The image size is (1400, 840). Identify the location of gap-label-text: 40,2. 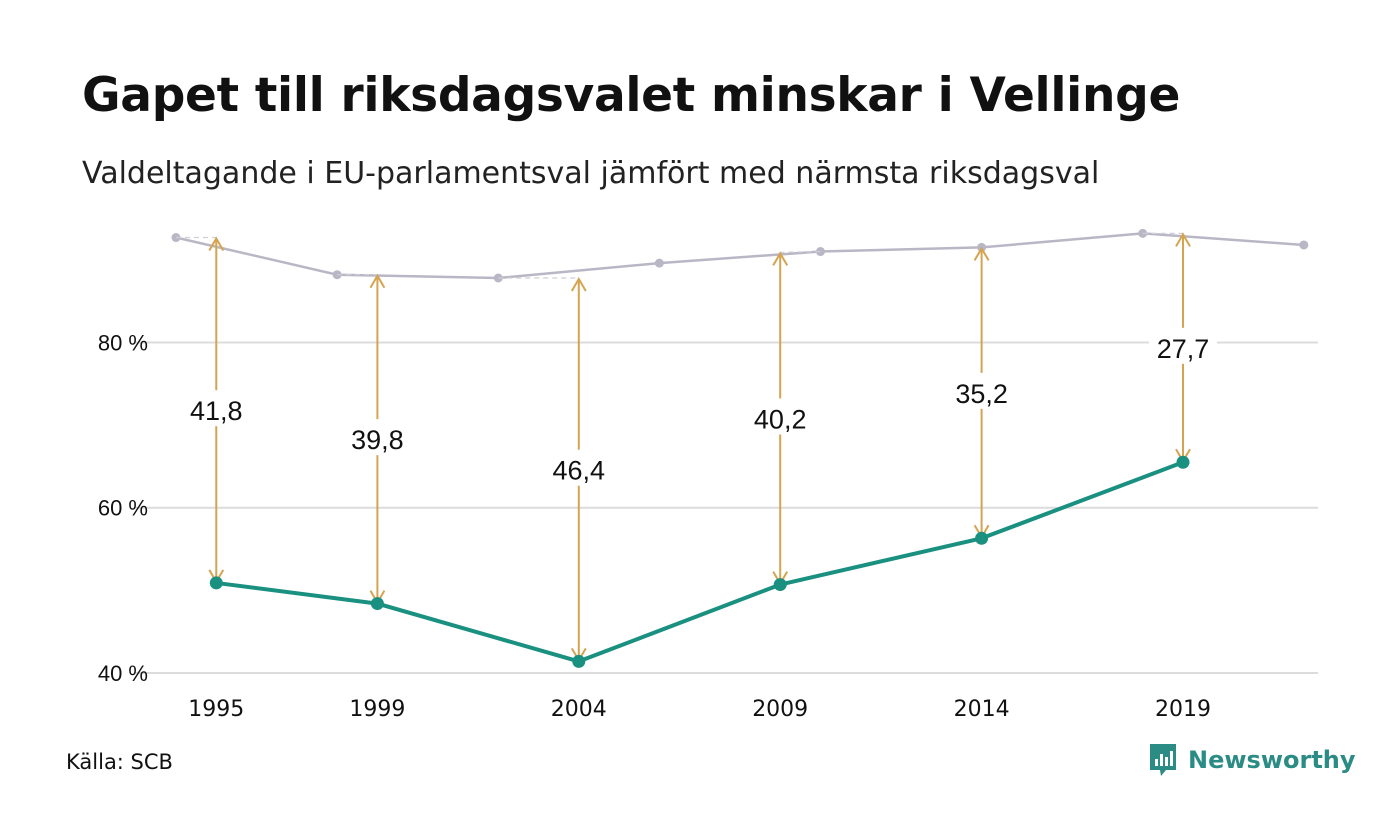
(780, 419).